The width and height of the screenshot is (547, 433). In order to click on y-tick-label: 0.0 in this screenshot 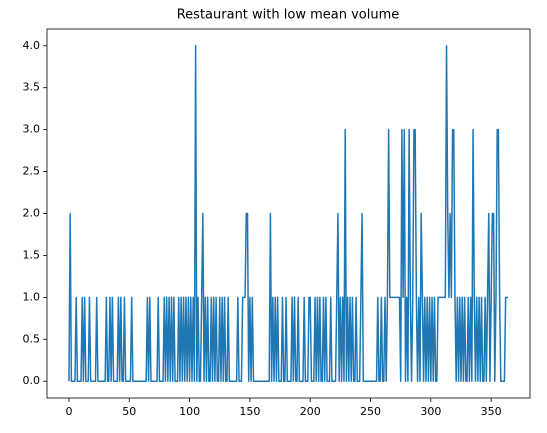, I will do `click(32, 380)`.